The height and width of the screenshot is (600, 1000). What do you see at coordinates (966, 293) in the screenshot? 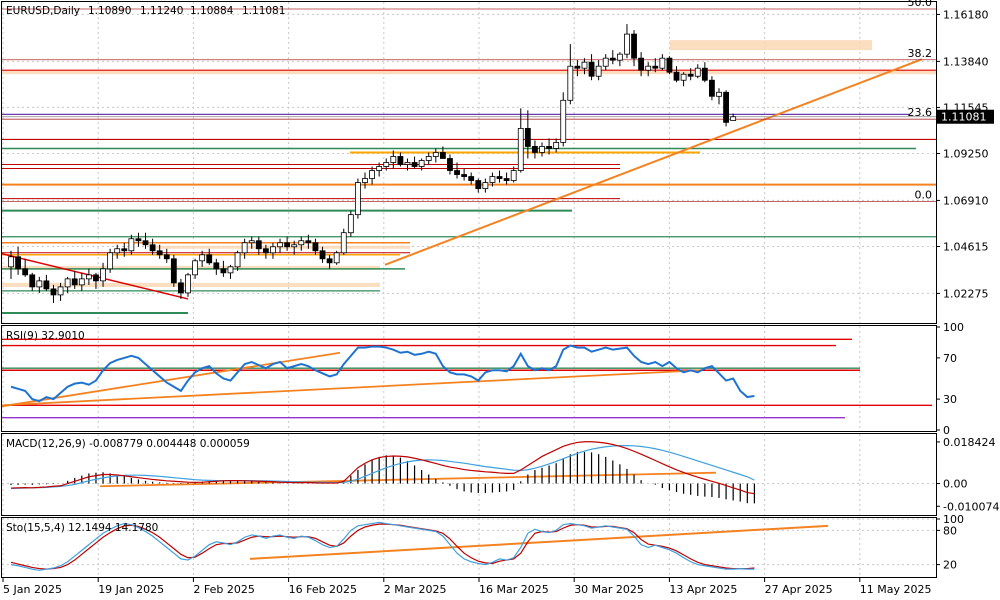
I see `price-axis-label: 1.02275` at bounding box center [966, 293].